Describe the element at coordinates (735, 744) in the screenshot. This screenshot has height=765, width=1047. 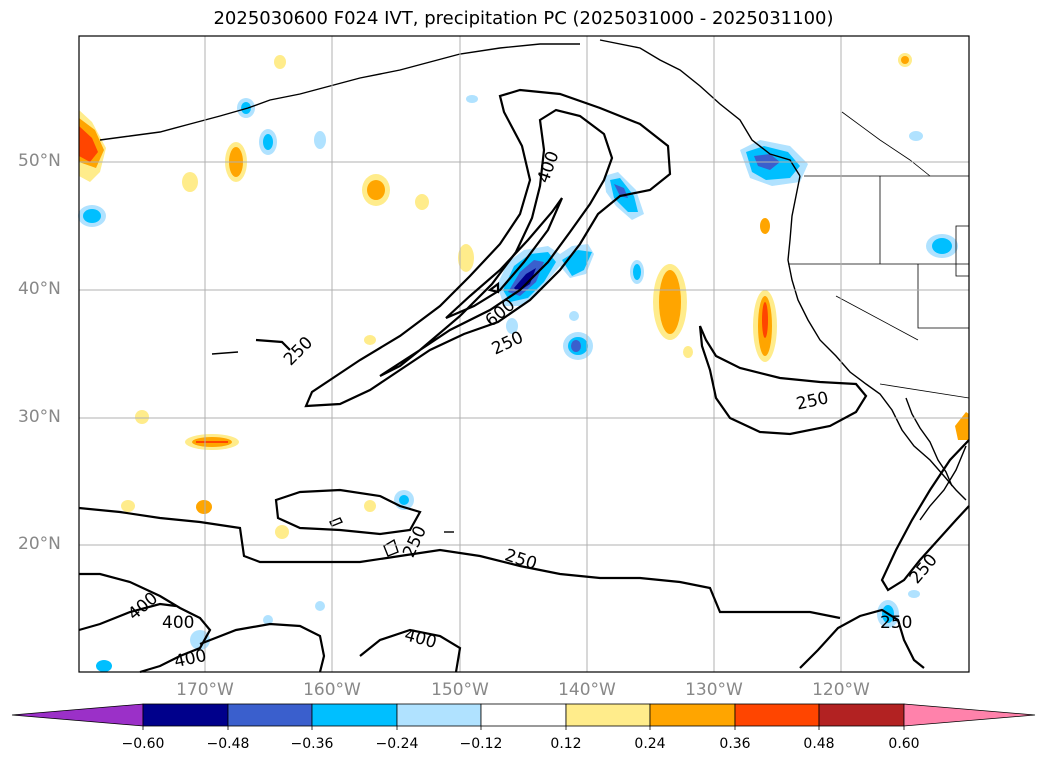
I see `colorbar-tick: 0.36` at that location.